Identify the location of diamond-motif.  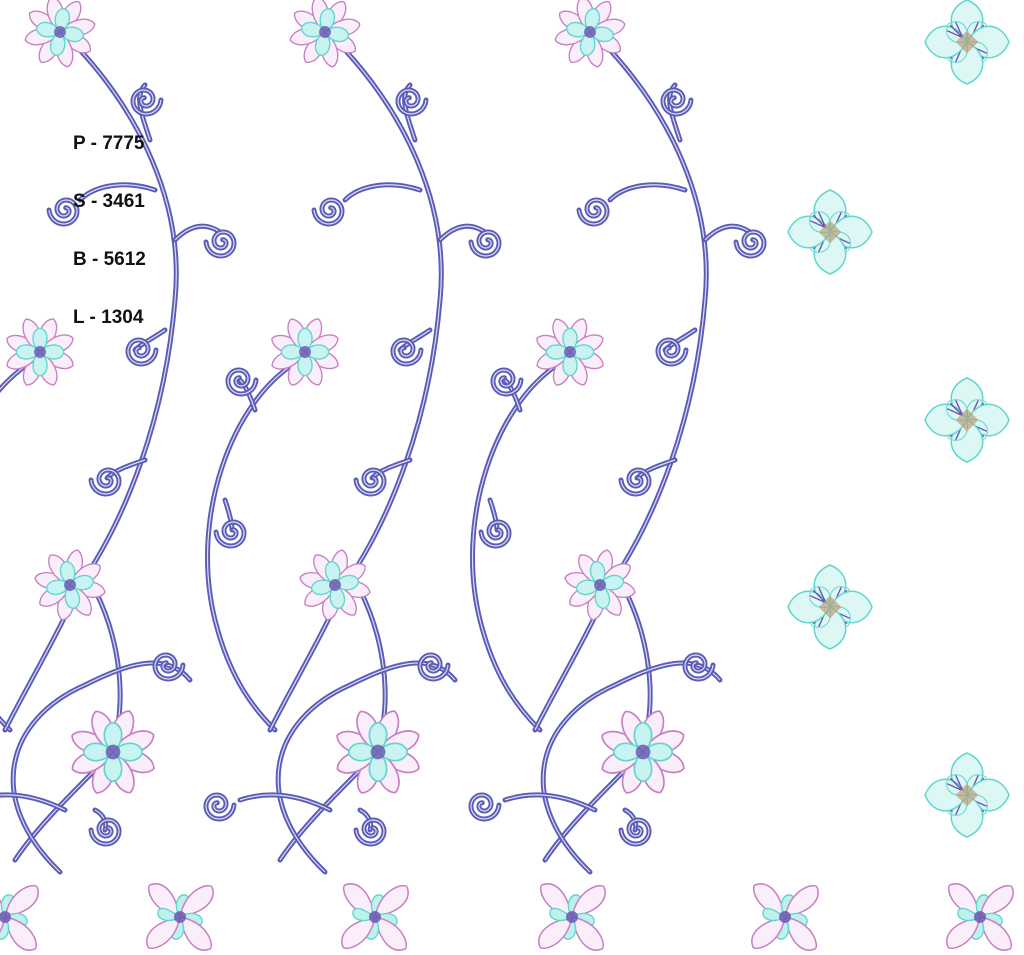
(830, 607).